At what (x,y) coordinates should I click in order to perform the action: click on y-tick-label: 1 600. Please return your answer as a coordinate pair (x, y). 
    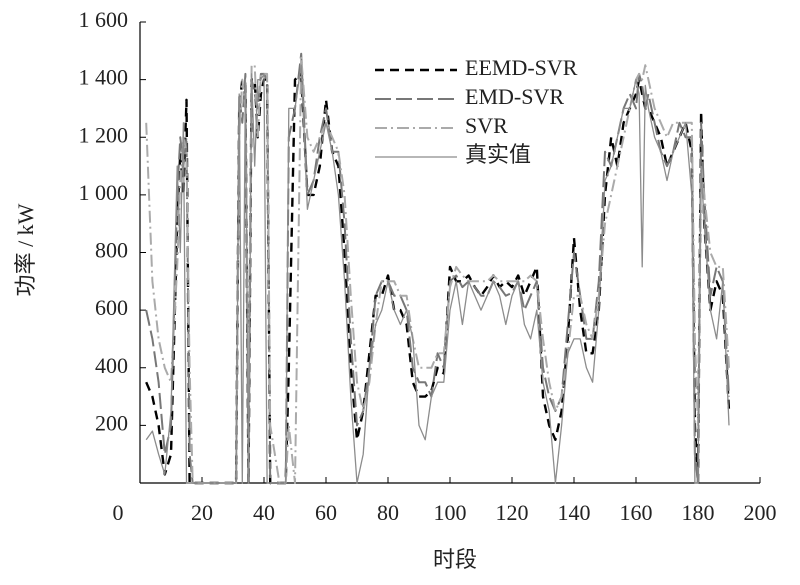
    Looking at the image, I should click on (104, 19).